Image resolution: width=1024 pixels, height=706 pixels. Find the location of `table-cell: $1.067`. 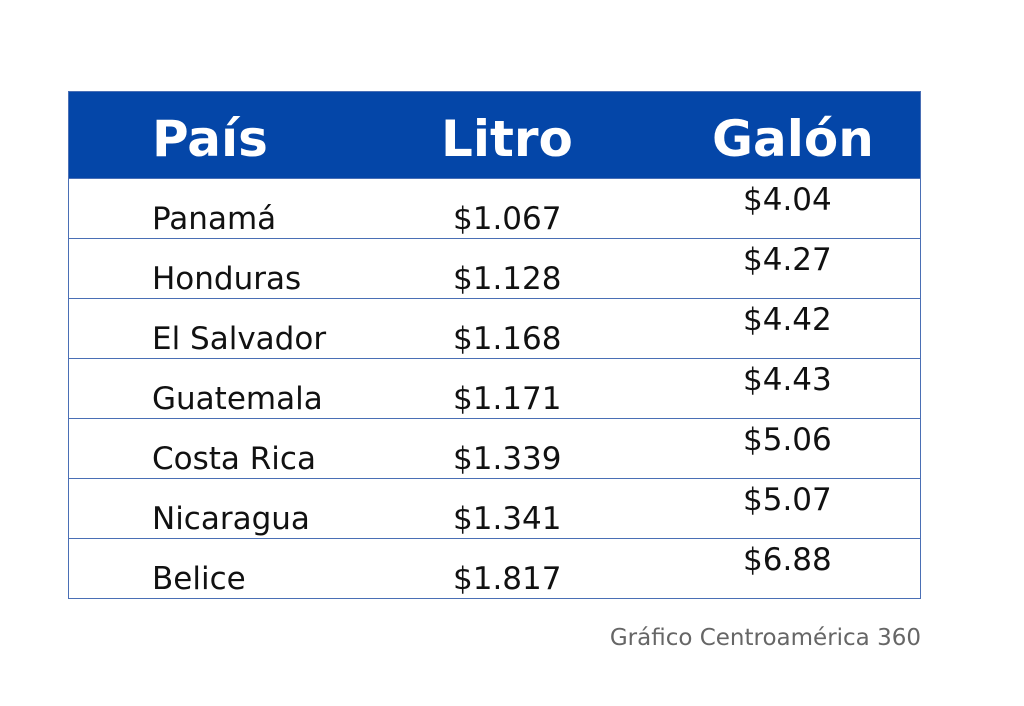

table-cell: $1.067 is located at coordinates (507, 219).